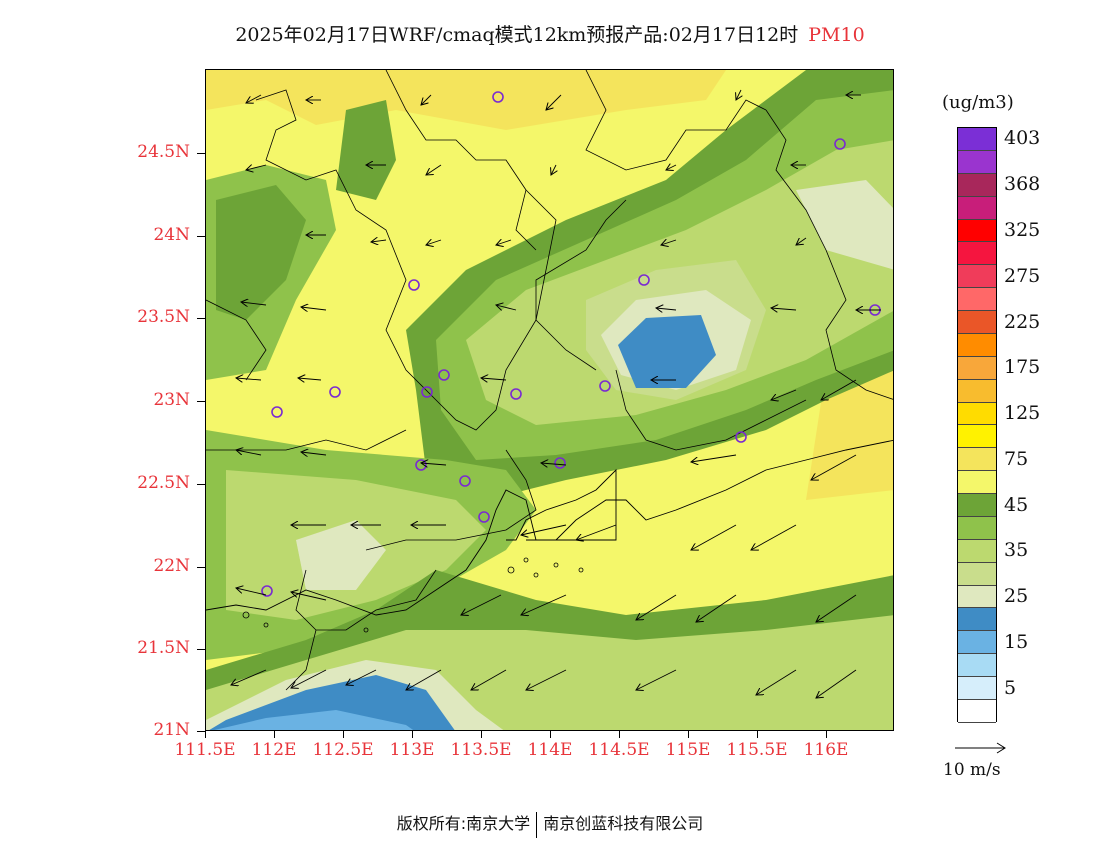 The height and width of the screenshot is (850, 1100). What do you see at coordinates (1022, 184) in the screenshot?
I see `legend-label: 368` at bounding box center [1022, 184].